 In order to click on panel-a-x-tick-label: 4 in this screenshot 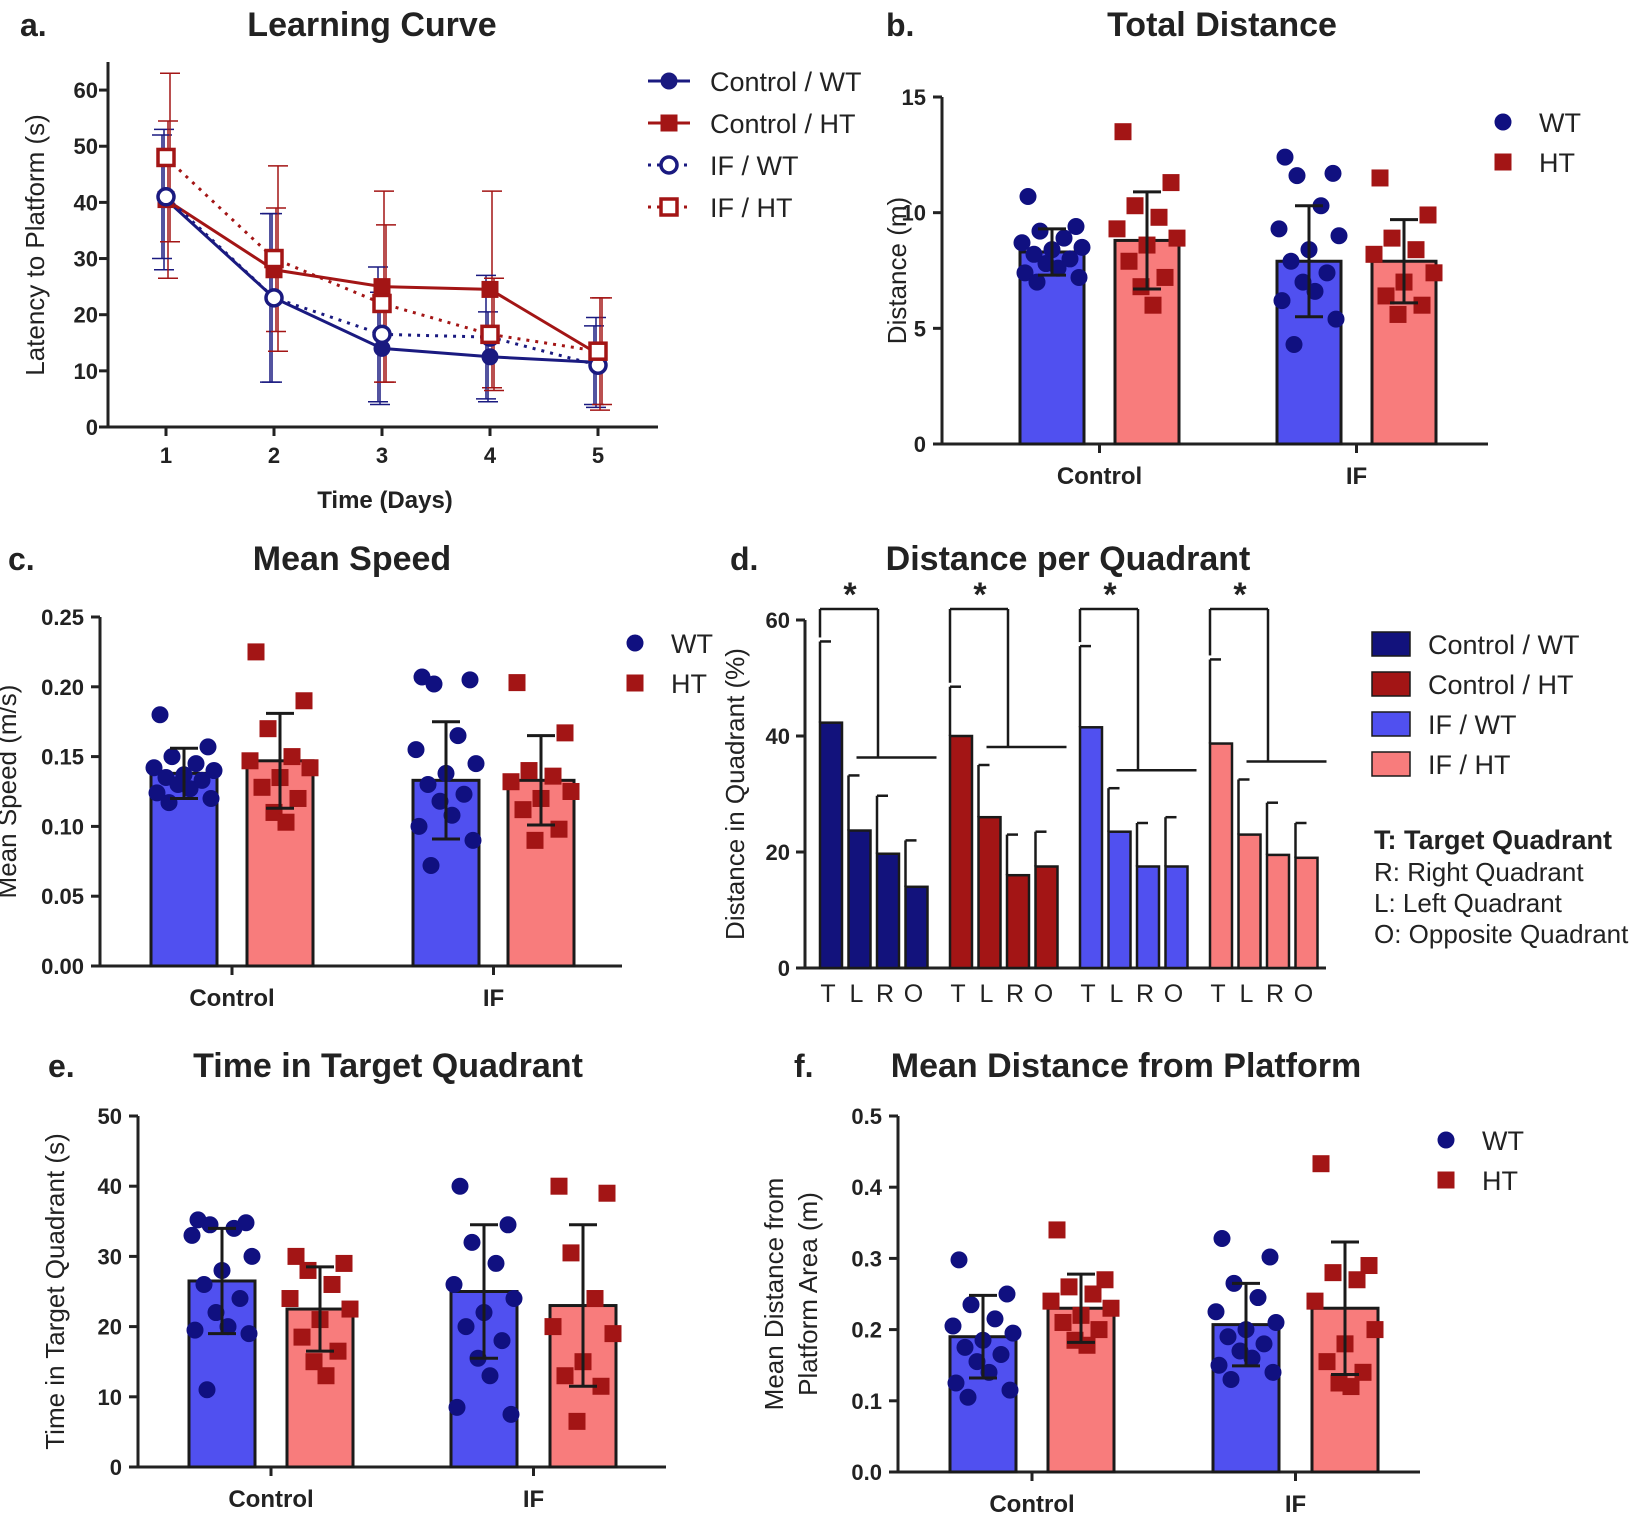, I will do `click(490, 455)`.